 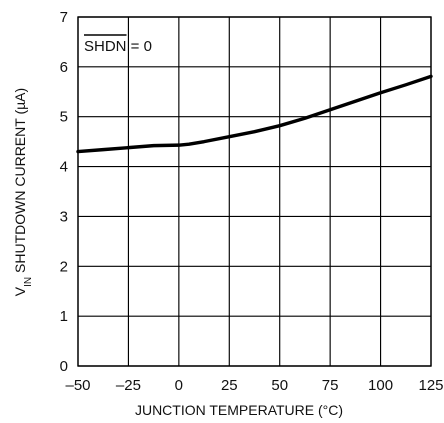 What do you see at coordinates (64, 117) in the screenshot?
I see `y-tick-label: 5` at bounding box center [64, 117].